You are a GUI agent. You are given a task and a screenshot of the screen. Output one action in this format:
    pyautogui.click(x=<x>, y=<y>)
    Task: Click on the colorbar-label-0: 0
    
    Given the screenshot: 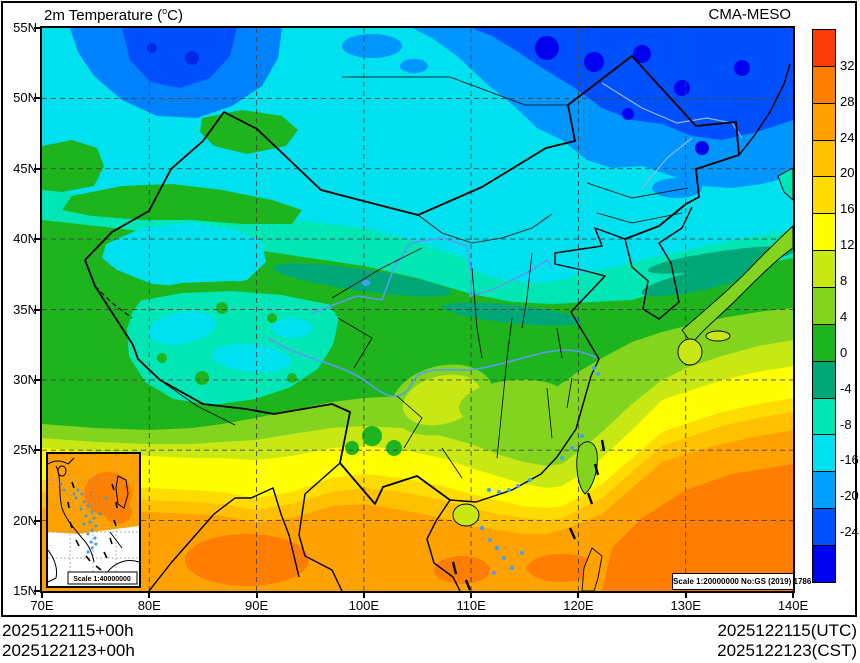 What is the action you would take?
    pyautogui.click(x=844, y=352)
    